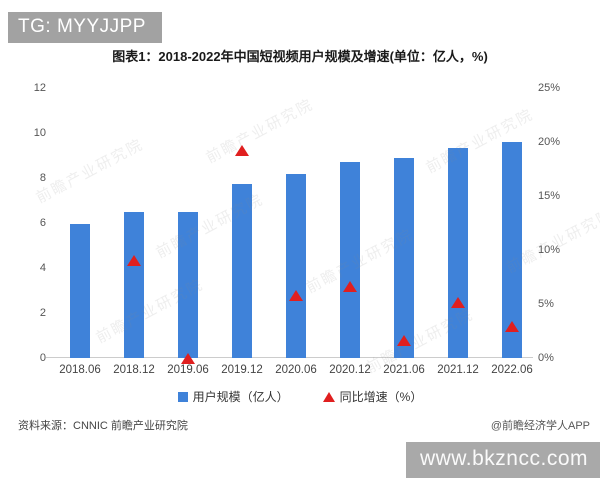 The image size is (600, 480). I want to click on telegram-badge: TG: MYYJJPP, so click(85, 27).